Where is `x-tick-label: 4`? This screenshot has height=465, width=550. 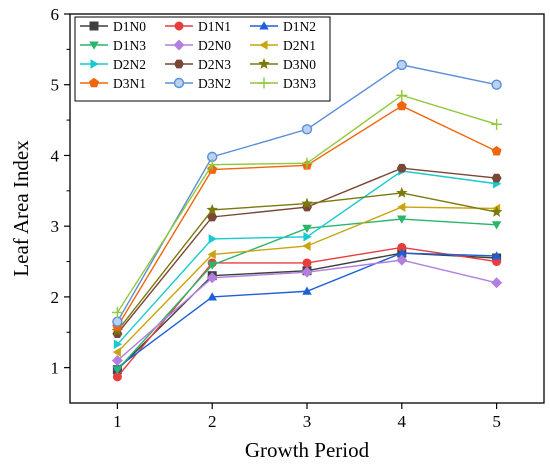 x-tick-label: 4 is located at coordinates (402, 421).